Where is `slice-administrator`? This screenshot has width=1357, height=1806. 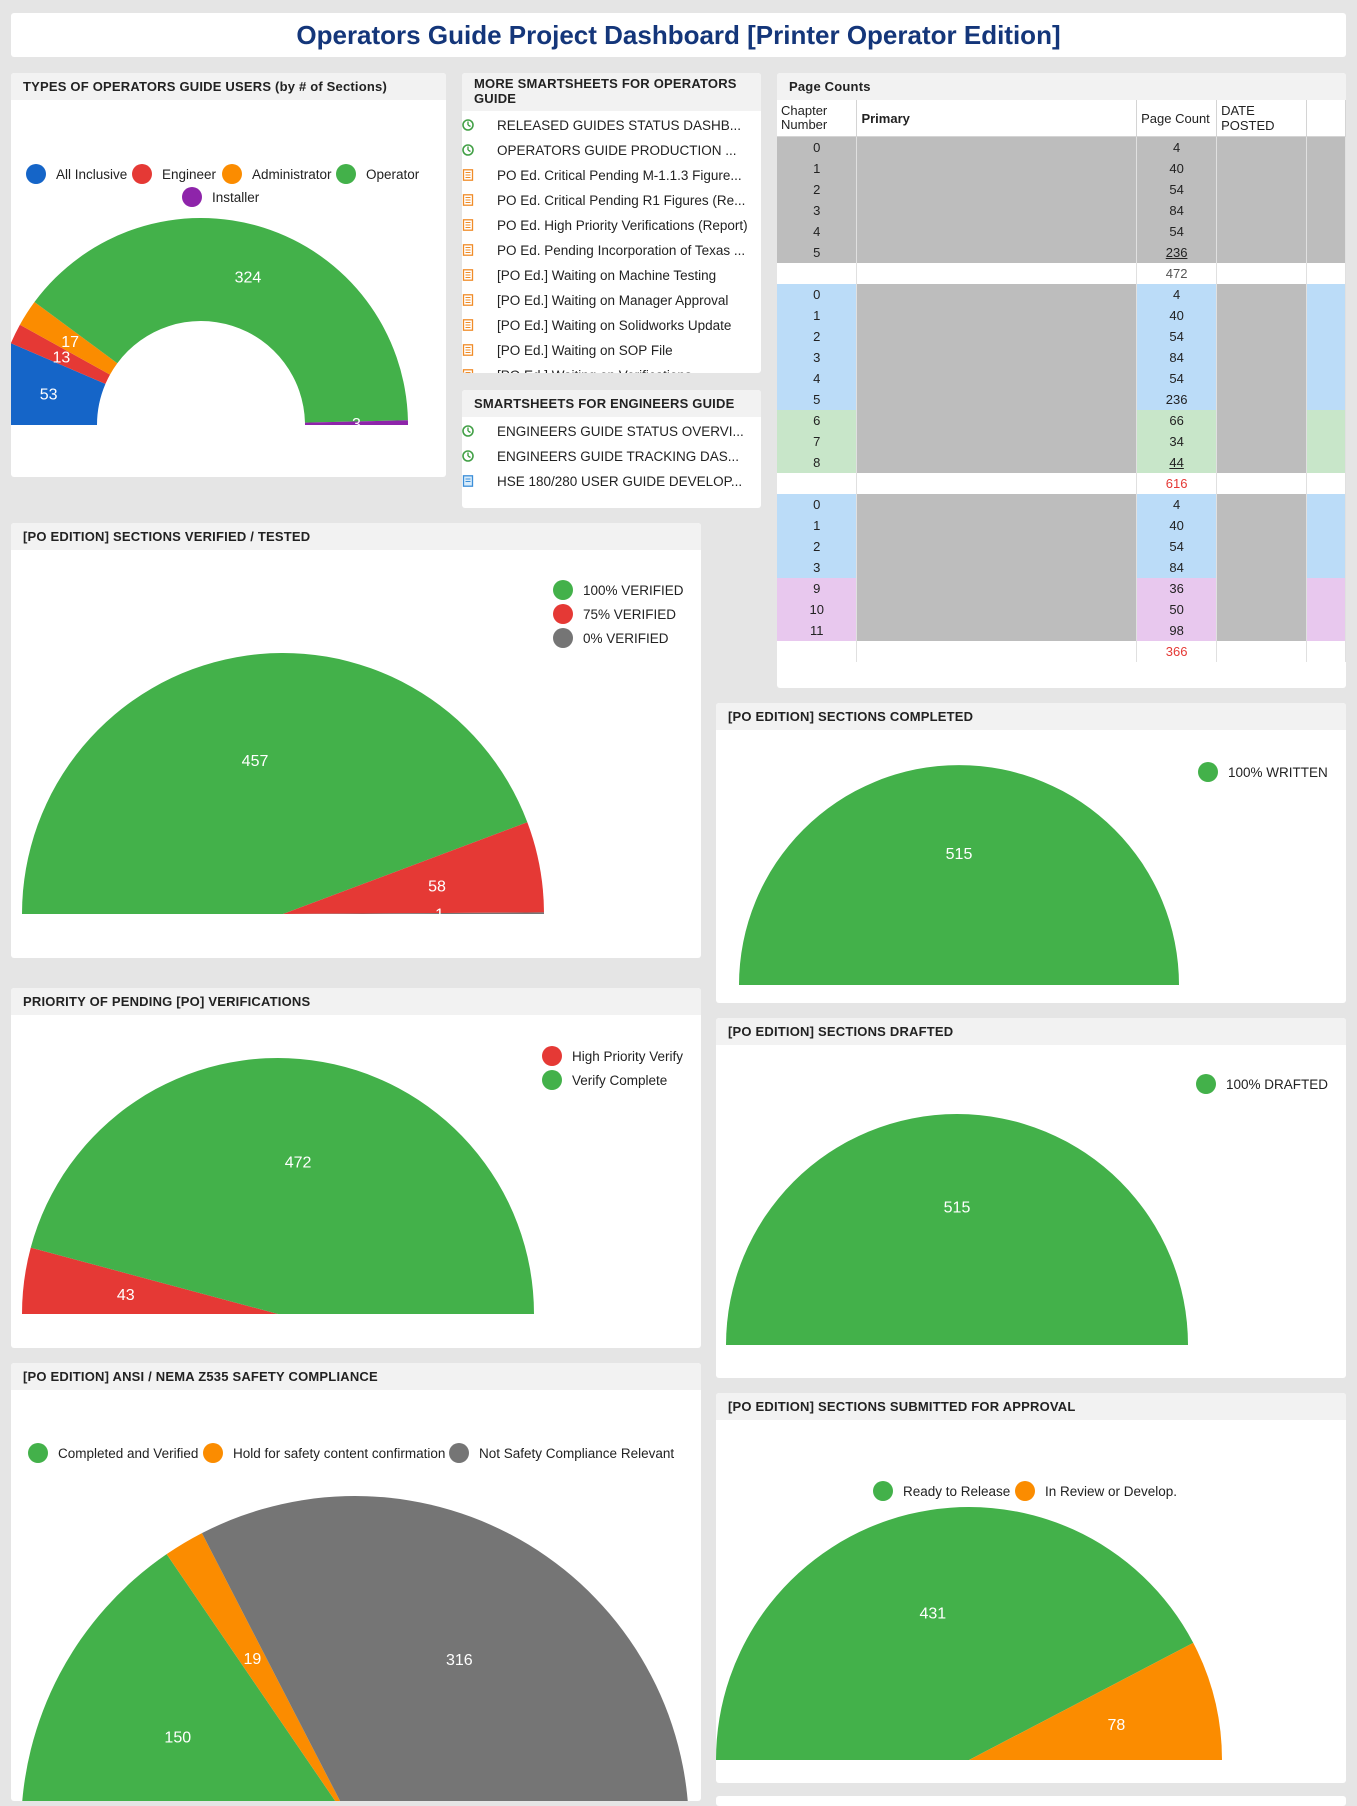
slice-administrator is located at coordinates (68, 338).